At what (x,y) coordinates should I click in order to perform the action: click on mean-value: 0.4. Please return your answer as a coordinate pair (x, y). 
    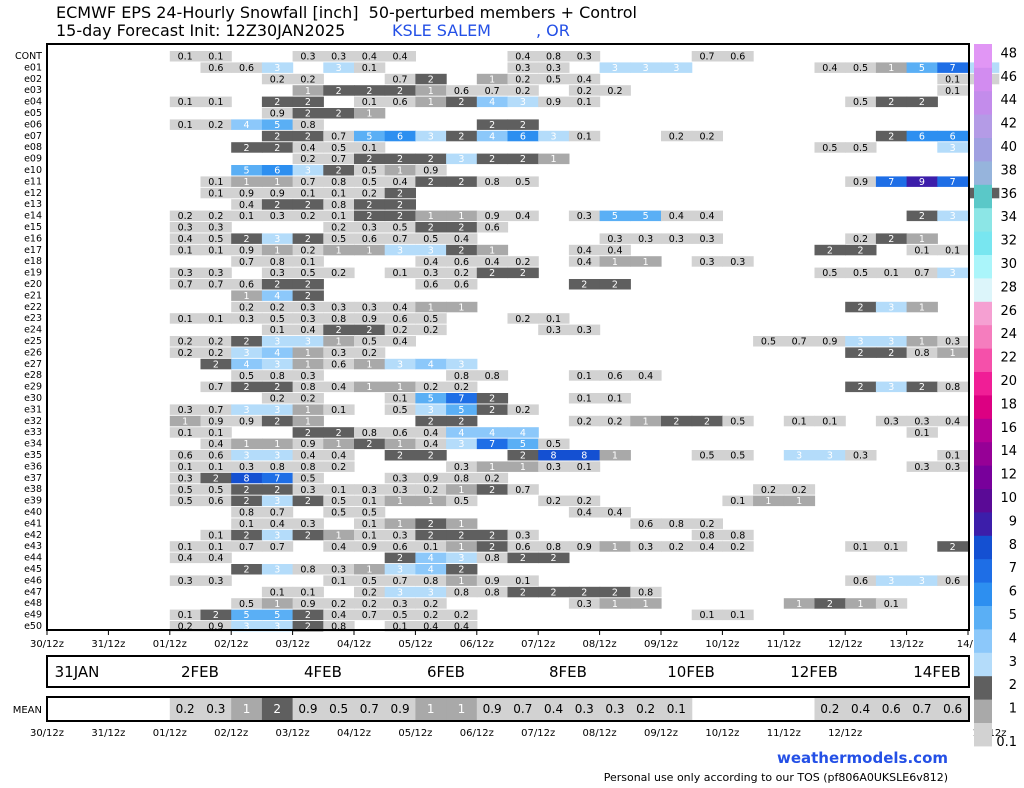
    Looking at the image, I should click on (553, 709).